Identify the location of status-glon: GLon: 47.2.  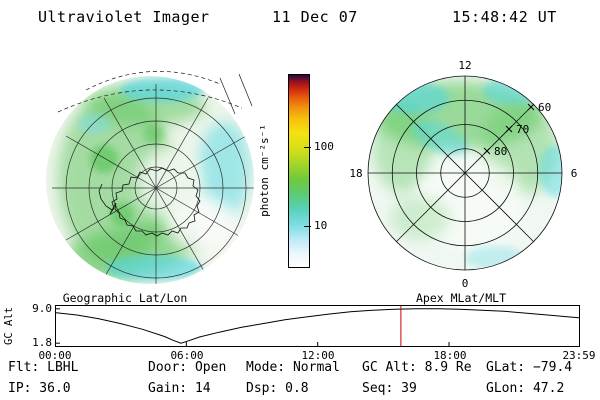
(525, 388).